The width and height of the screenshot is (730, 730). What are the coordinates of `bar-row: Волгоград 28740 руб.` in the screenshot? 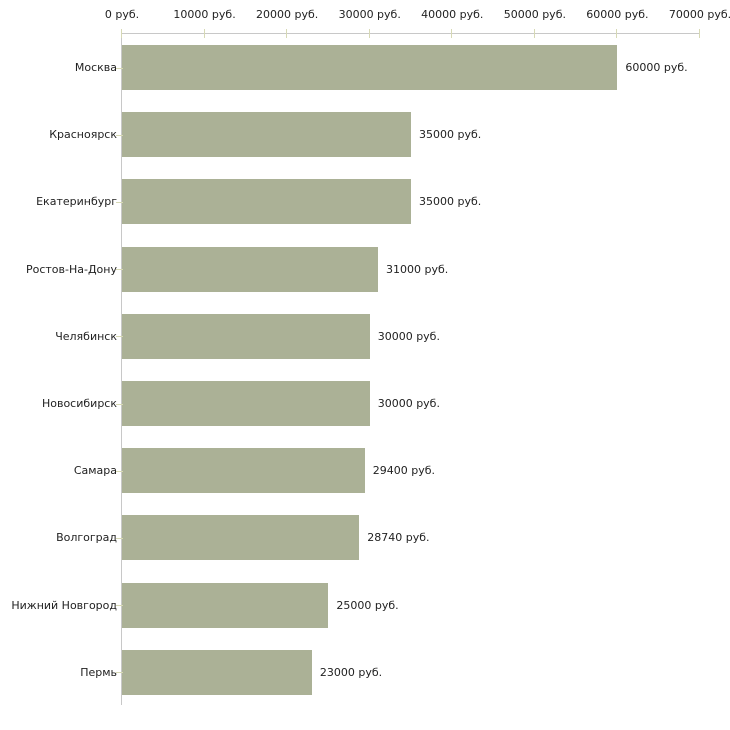 It's located at (378, 537).